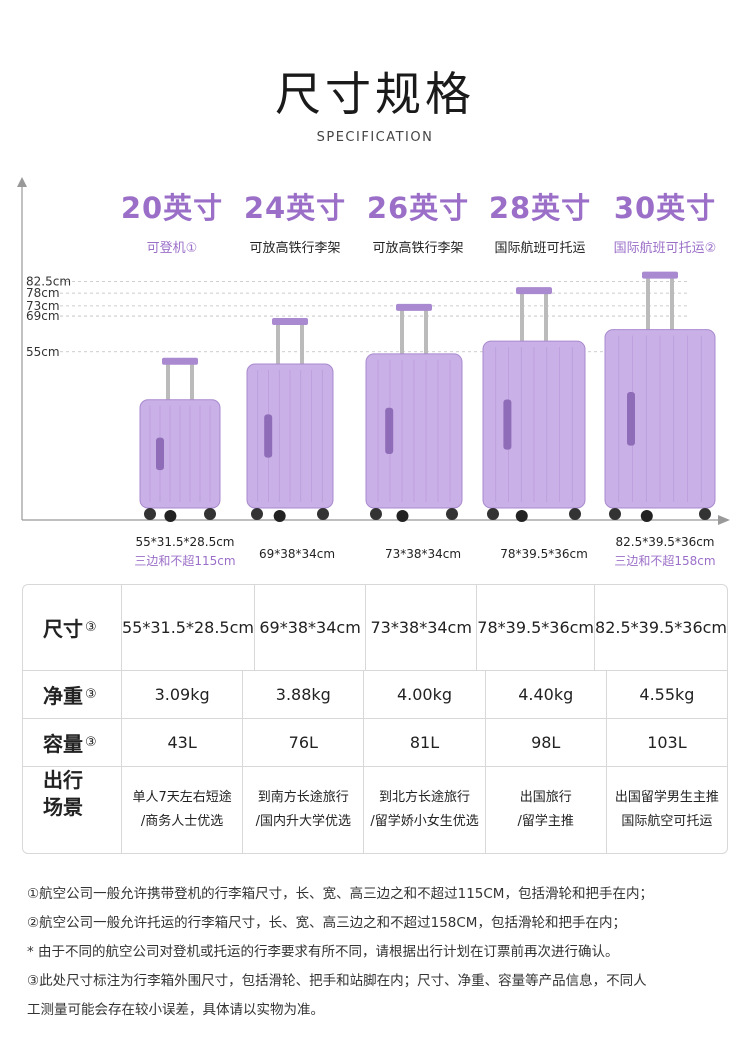 This screenshot has width=750, height=1061. What do you see at coordinates (43, 306) in the screenshot?
I see `y-tick-label: 73cm` at bounding box center [43, 306].